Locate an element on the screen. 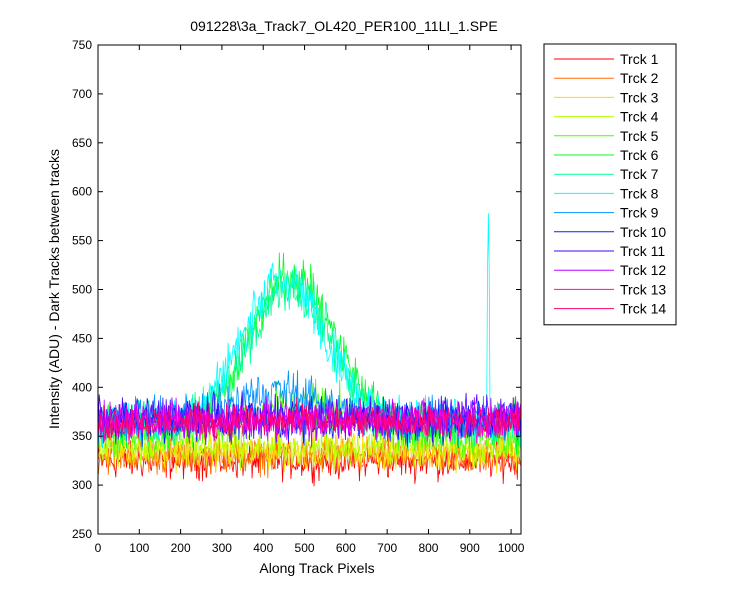 The width and height of the screenshot is (750, 600). legend-item: Trck 9 is located at coordinates (606, 213).